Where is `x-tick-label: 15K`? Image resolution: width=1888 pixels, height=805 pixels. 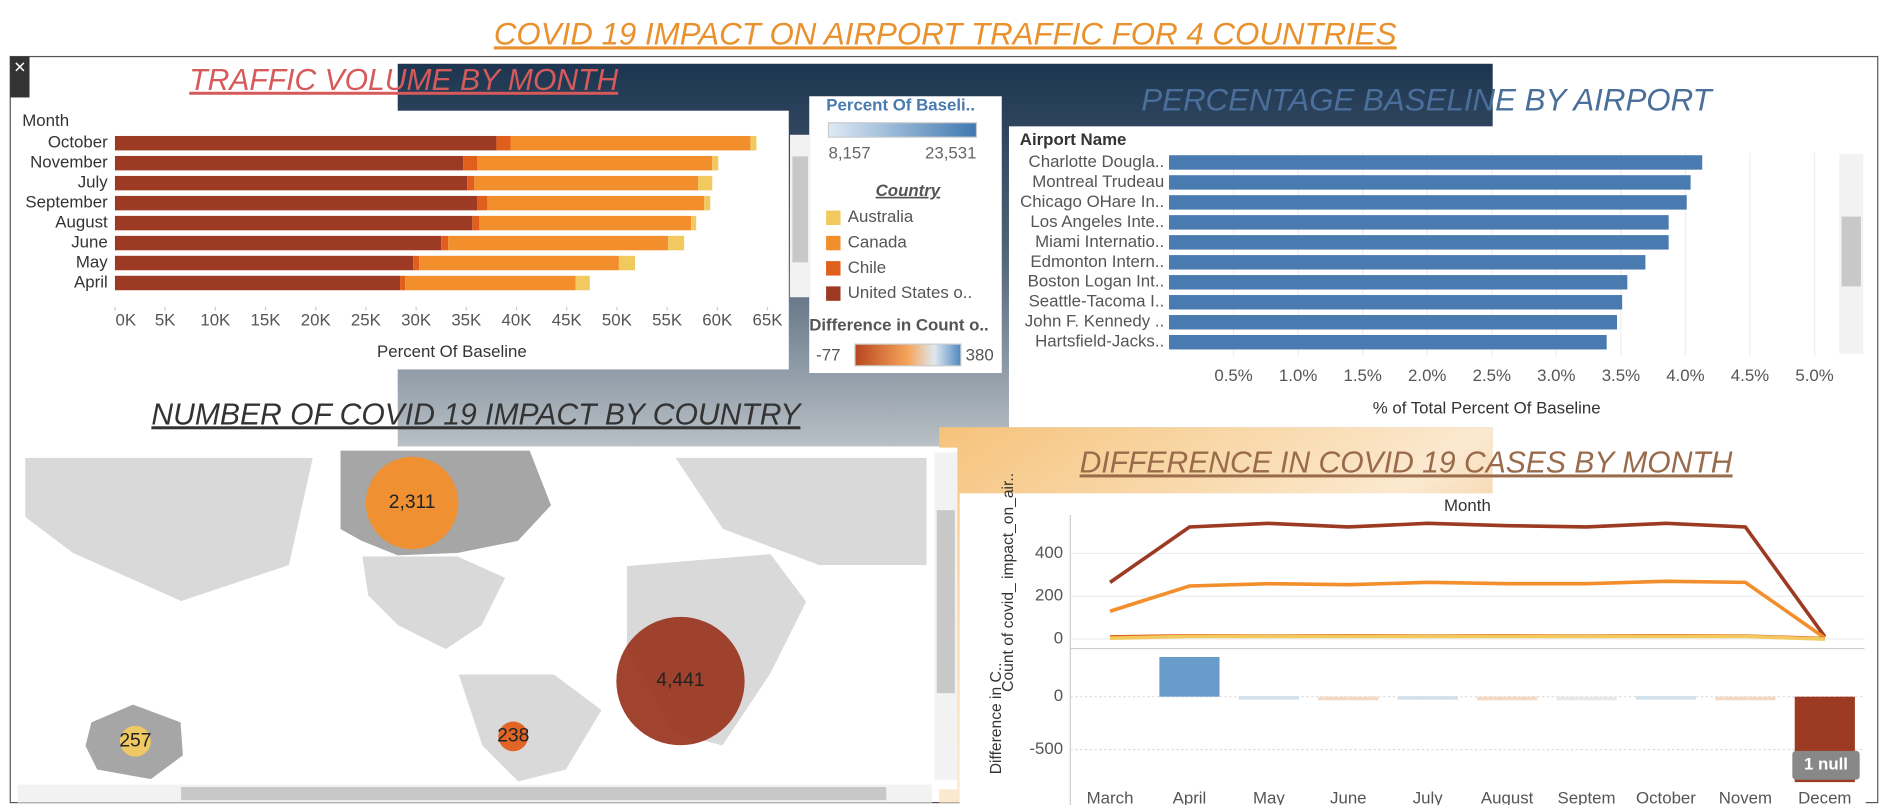 x-tick-label: 15K is located at coordinates (266, 320).